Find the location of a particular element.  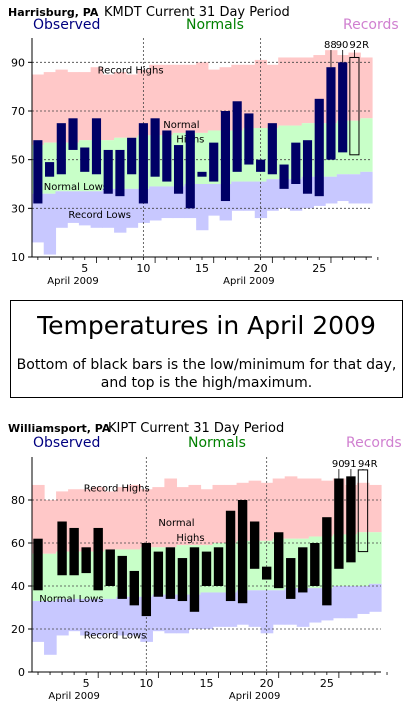

station-name: Harrisburg, PA is located at coordinates (53, 12).